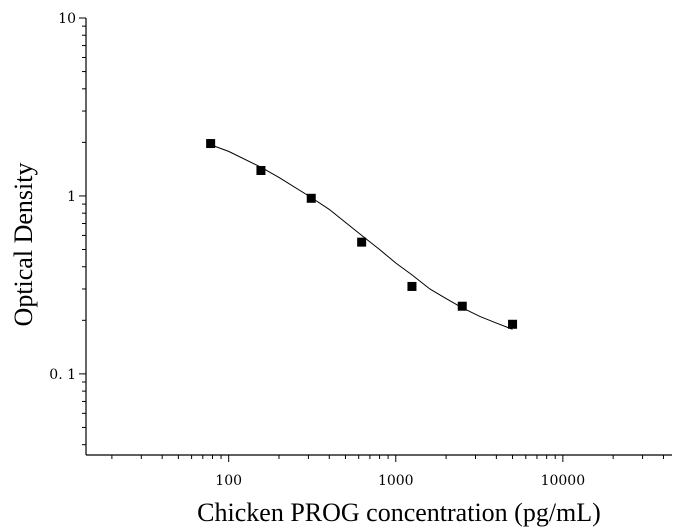 The width and height of the screenshot is (679, 529). Describe the element at coordinates (228, 481) in the screenshot. I see `x-tick-label: 100` at that location.